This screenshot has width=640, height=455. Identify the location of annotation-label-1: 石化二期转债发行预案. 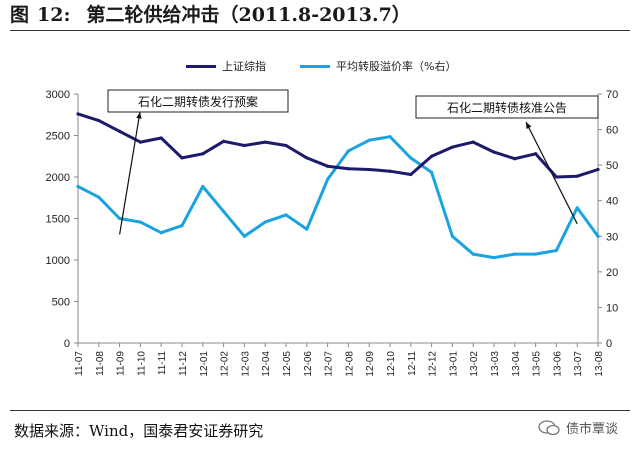
(198, 101).